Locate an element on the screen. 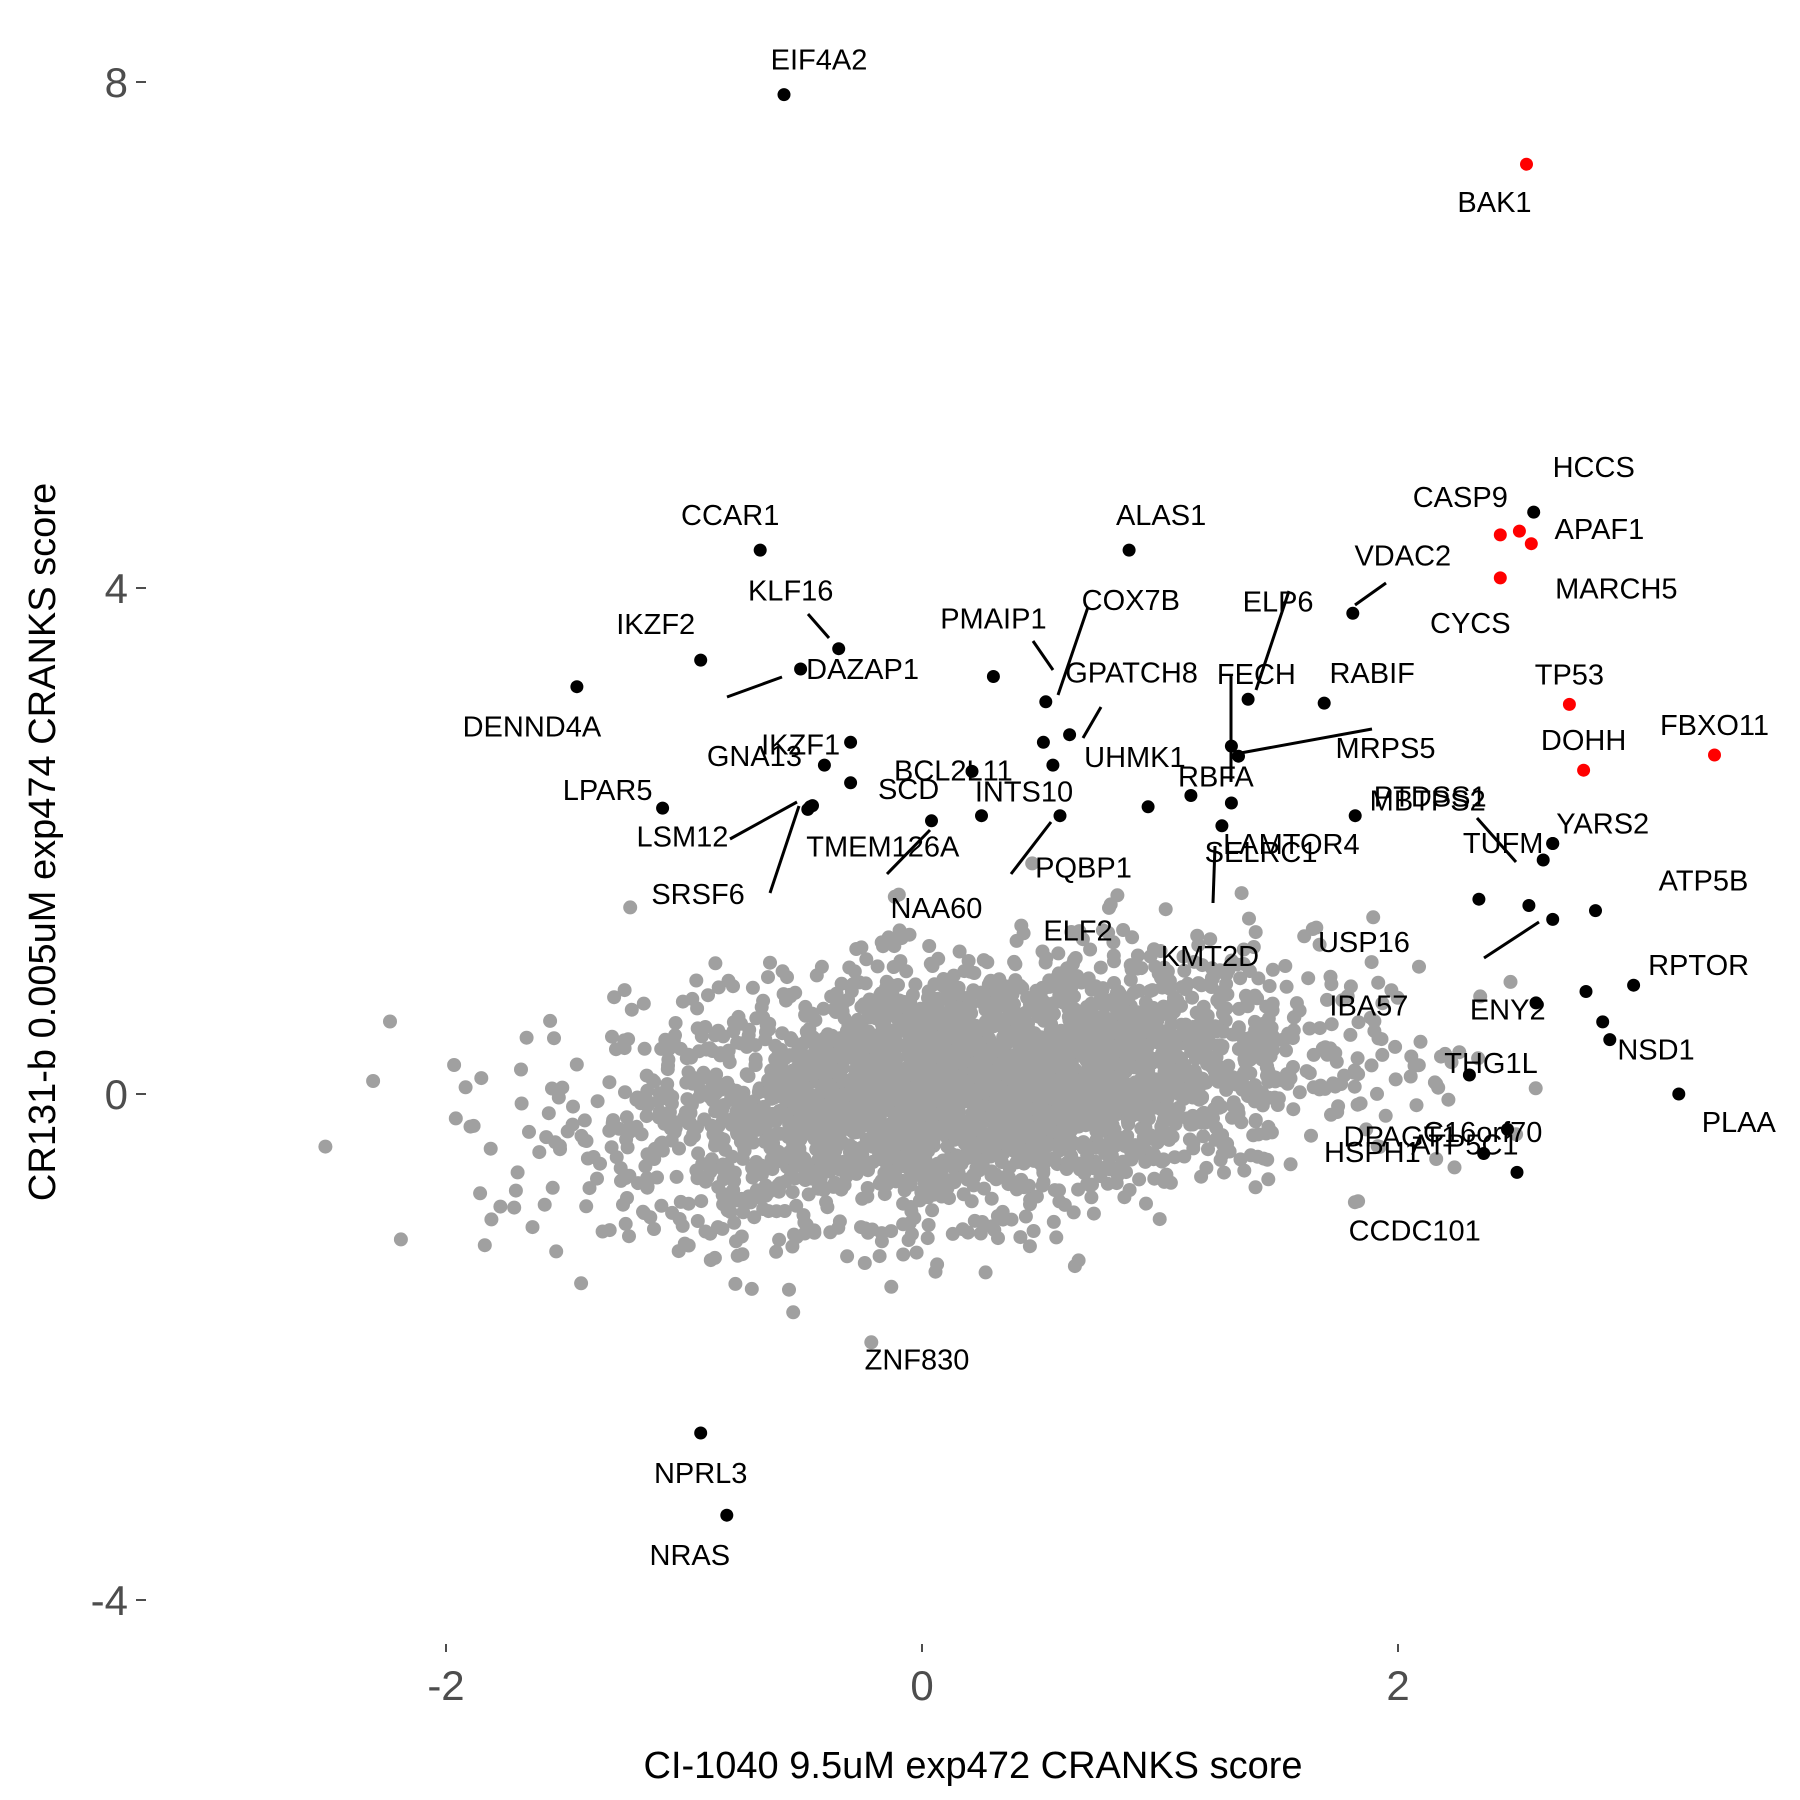  data-point-eif4a2 is located at coordinates (784, 95).